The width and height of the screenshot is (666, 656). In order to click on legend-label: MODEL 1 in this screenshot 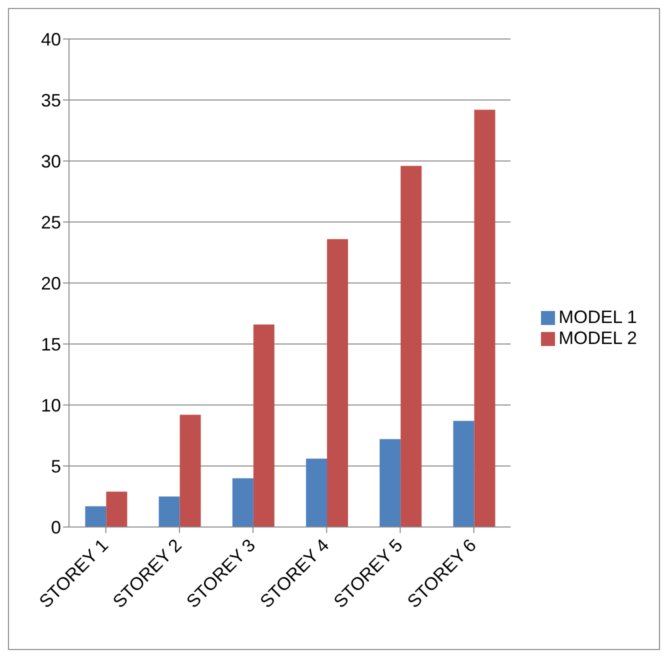, I will do `click(597, 317)`.